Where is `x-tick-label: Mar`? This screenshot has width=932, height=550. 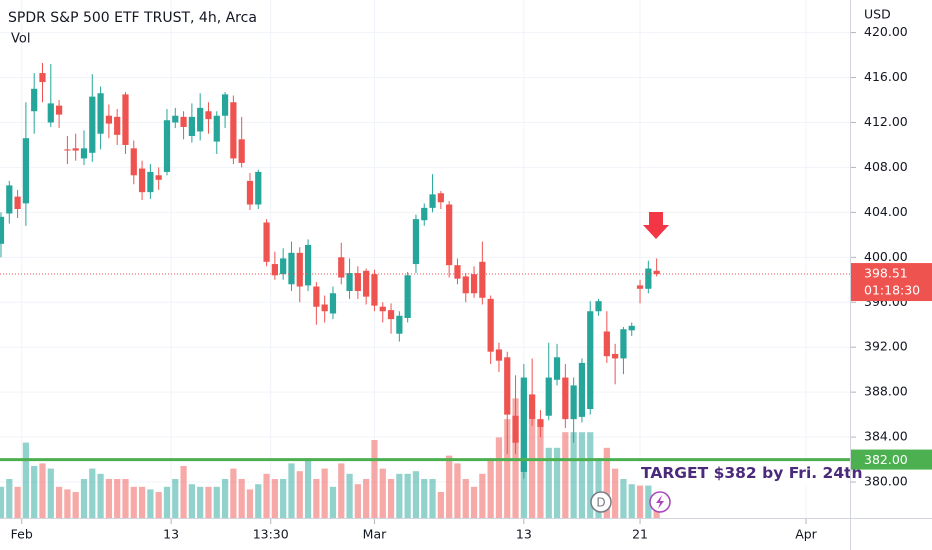
x-tick-label: Mar is located at coordinates (375, 534).